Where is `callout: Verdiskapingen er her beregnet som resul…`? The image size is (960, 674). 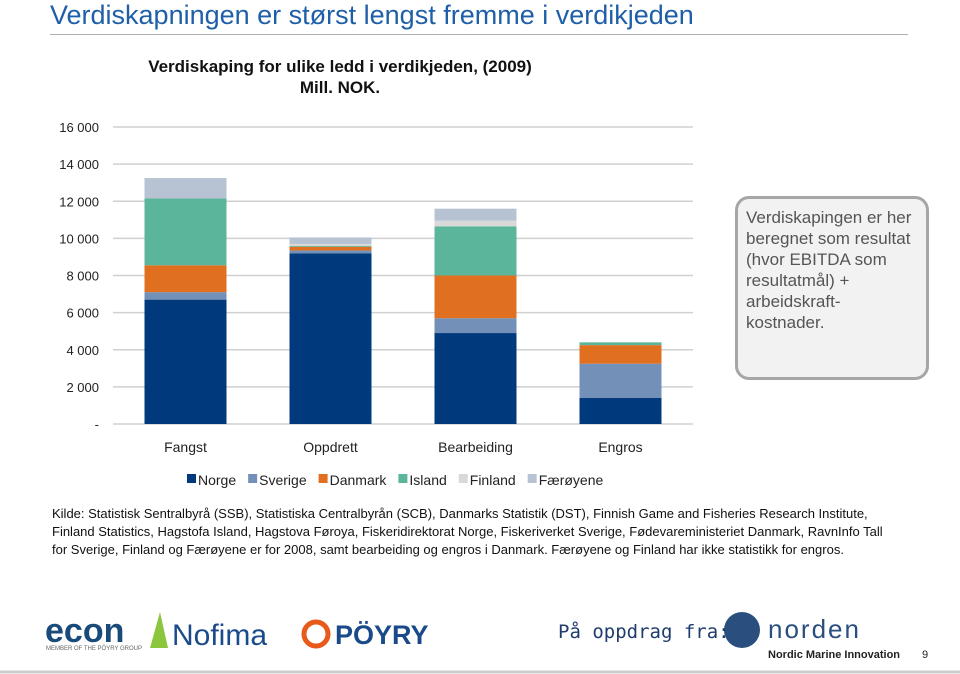
callout: Verdiskapingen er her beregnet som resul… is located at coordinates (832, 288).